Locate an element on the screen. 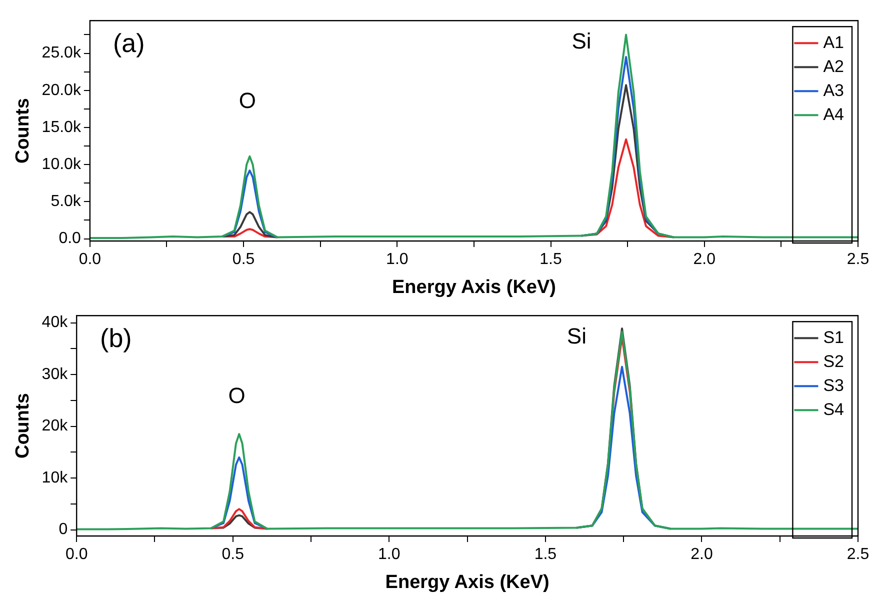 Image resolution: width=882 pixels, height=607 pixels. y-tick-label: 0 is located at coordinates (63, 529).